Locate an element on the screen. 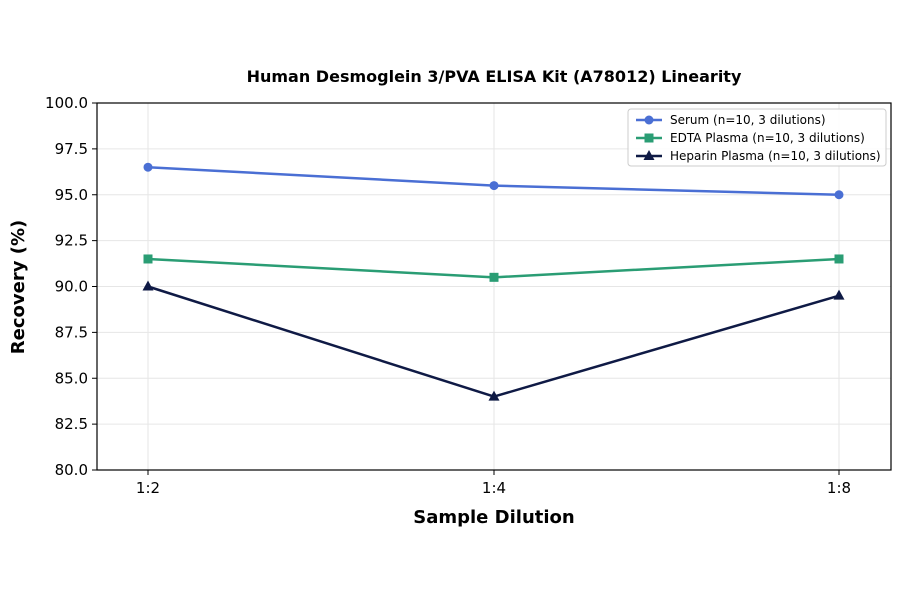 Image resolution: width=900 pixels, height=594 pixels. legend-label: Heparin Plasma (n=10, 3 dilutions) is located at coordinates (775, 156).